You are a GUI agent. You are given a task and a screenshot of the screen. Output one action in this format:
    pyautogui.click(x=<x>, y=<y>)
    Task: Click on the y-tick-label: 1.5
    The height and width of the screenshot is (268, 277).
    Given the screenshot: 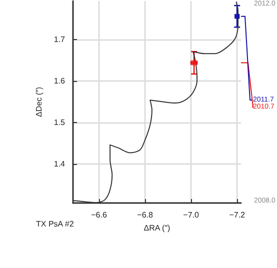 What is the action you would take?
    pyautogui.click(x=60, y=123)
    